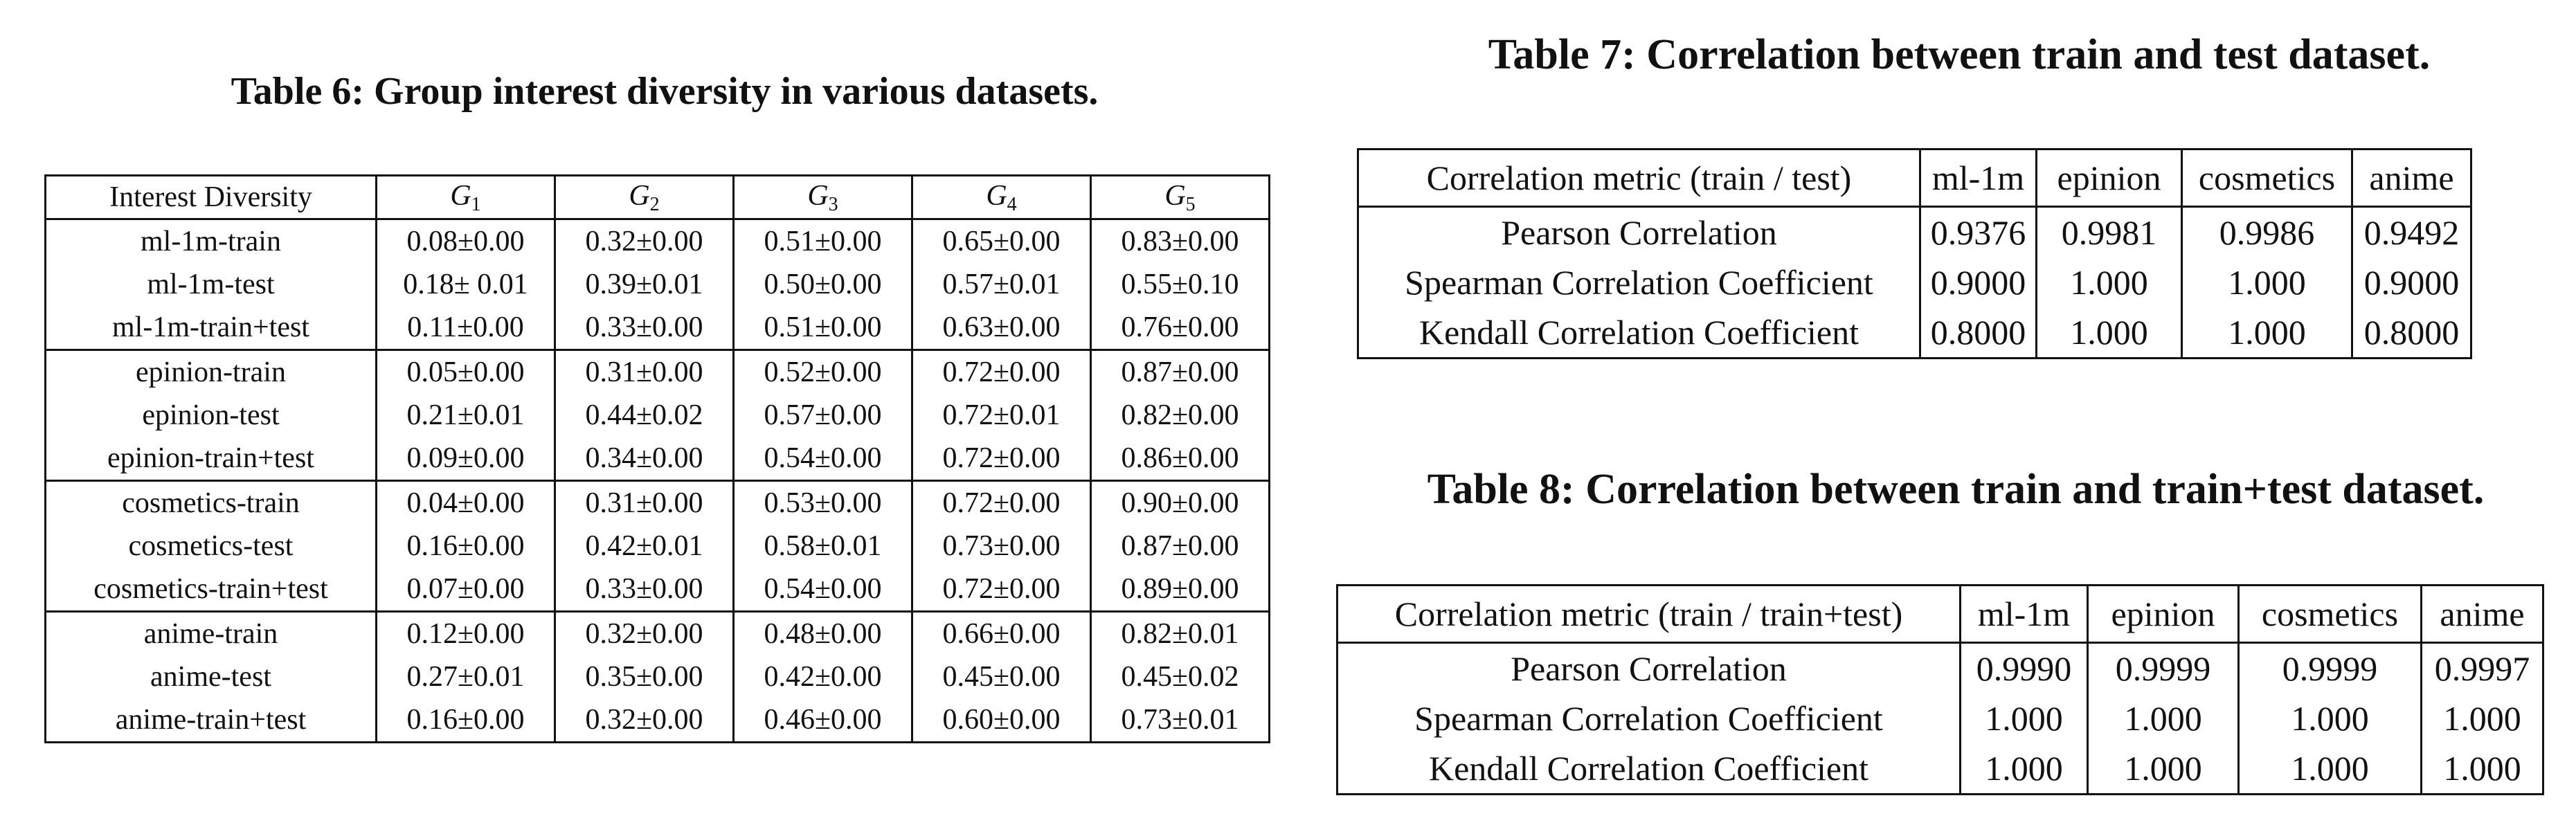 This screenshot has width=2576, height=825. What do you see at coordinates (1001, 198) in the screenshot?
I see `header-group-4: G4` at bounding box center [1001, 198].